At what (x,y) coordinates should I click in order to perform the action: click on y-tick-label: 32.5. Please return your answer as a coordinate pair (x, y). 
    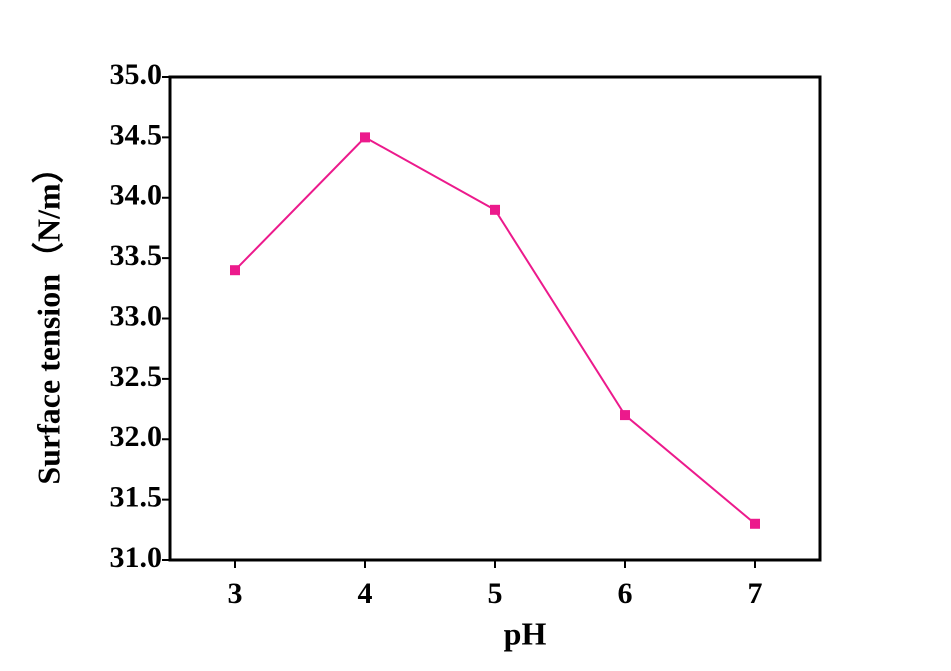
    Looking at the image, I should click on (136, 376).